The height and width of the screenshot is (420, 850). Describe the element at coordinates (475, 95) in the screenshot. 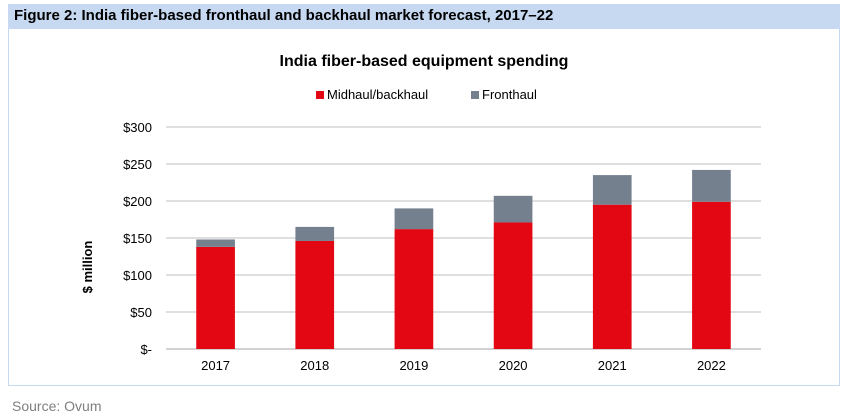

I see `legend-swatch-fronthaul` at that location.